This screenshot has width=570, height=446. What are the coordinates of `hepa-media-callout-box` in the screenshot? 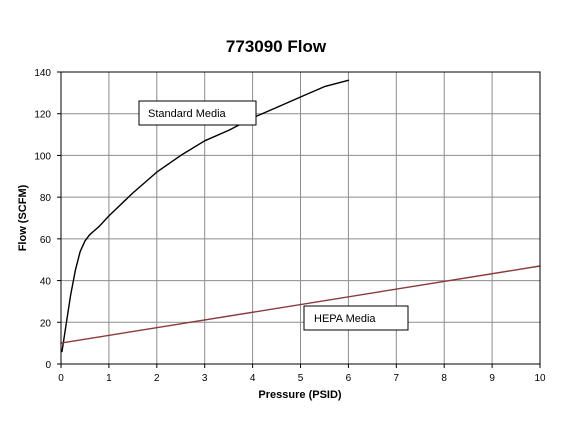 It's located at (356, 318).